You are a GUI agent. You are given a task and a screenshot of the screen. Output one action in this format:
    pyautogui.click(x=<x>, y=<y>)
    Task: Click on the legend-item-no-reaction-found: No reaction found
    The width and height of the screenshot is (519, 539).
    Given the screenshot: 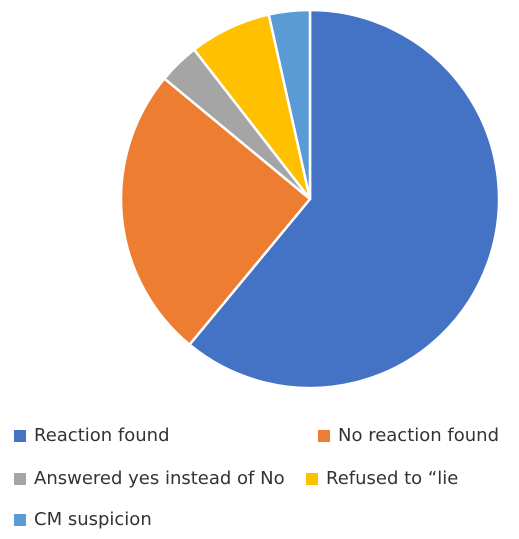 What is the action you would take?
    pyautogui.click(x=408, y=436)
    